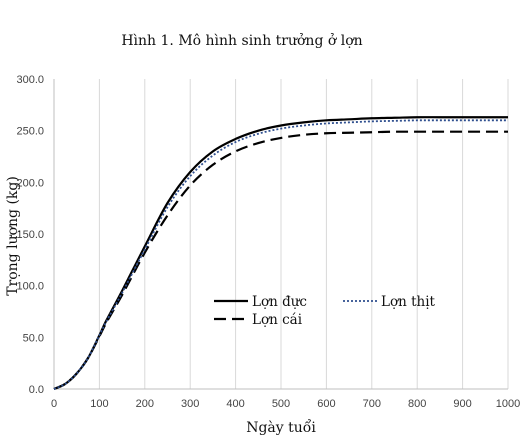 Image resolution: width=526 pixels, height=447 pixels. I want to click on x-tick-label: 800, so click(417, 404).